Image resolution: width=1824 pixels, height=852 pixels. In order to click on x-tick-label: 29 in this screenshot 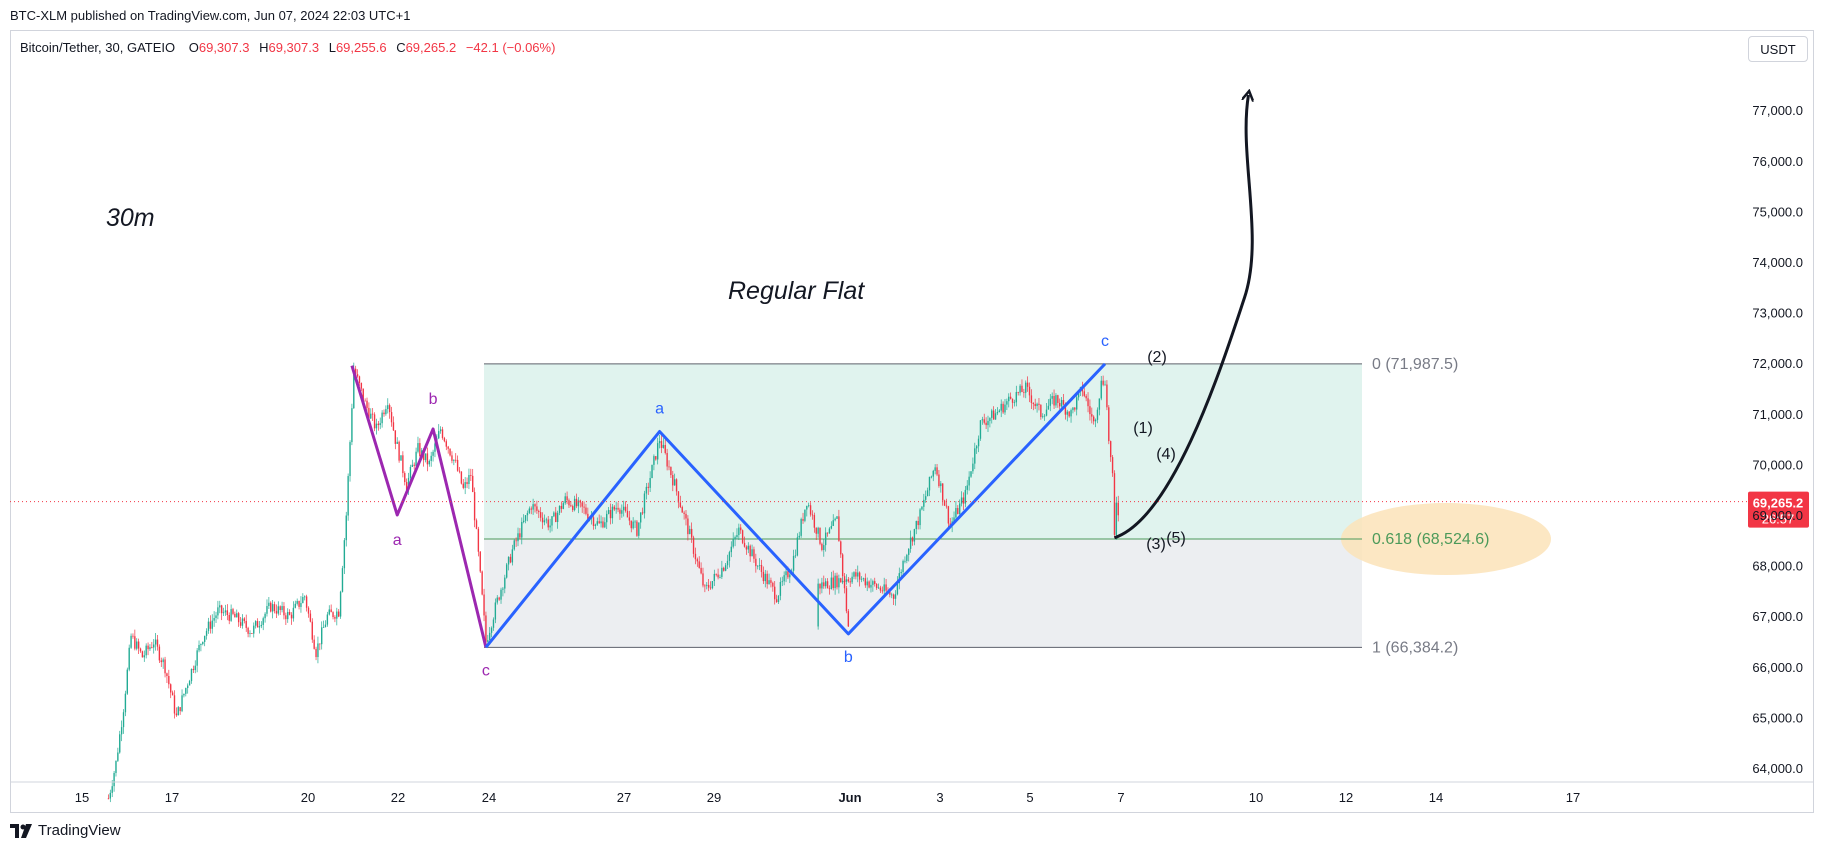, I will do `click(714, 797)`.